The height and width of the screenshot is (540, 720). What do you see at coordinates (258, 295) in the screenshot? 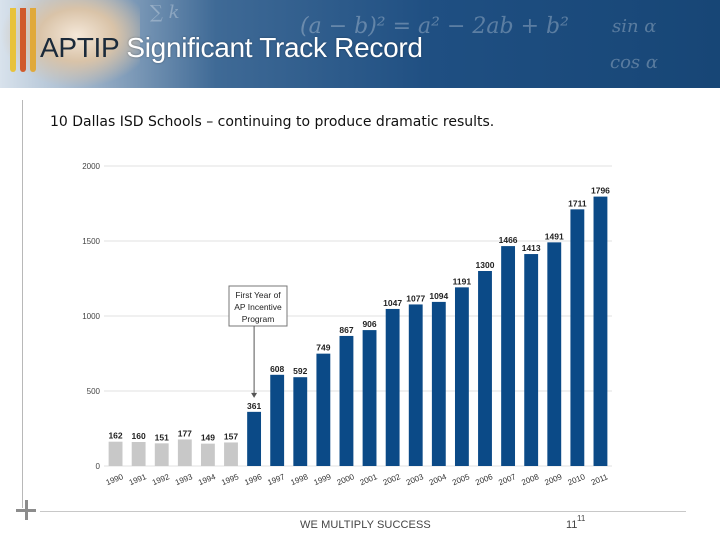
I see `annotation-text: First Year of` at bounding box center [258, 295].